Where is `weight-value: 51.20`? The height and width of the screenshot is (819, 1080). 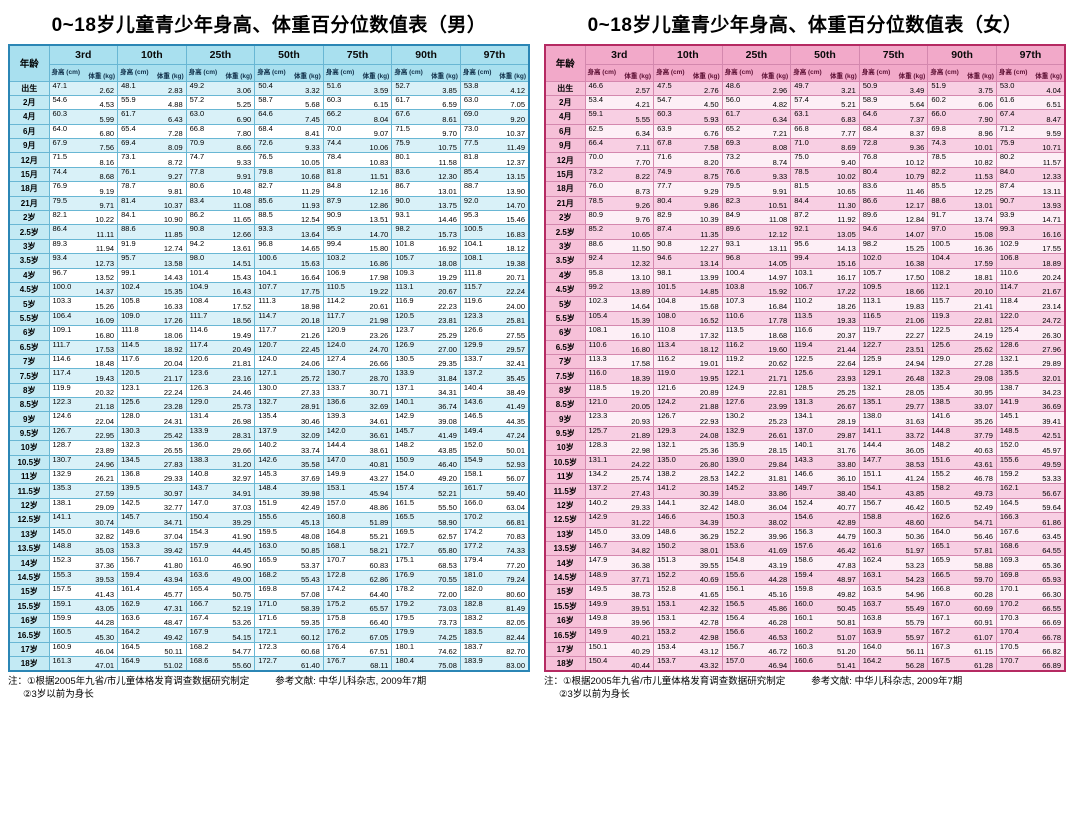 weight-value: 51.20 is located at coordinates (846, 652).